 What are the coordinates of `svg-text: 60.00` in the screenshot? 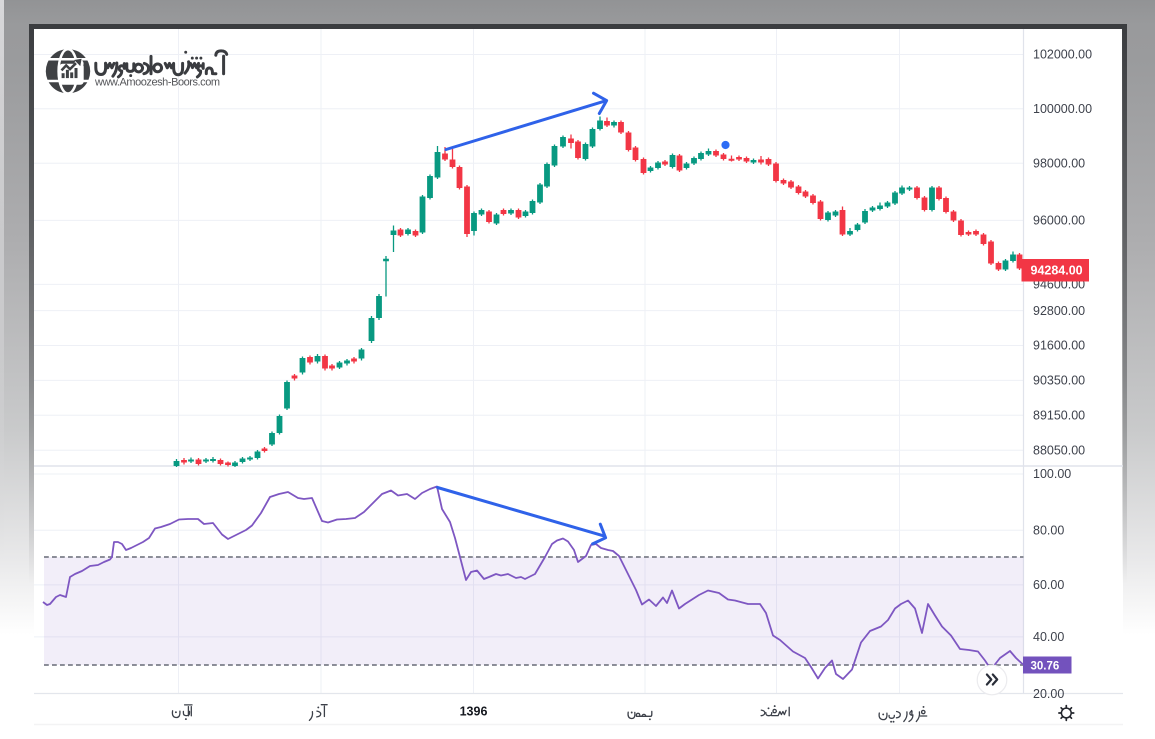 It's located at (1048, 585).